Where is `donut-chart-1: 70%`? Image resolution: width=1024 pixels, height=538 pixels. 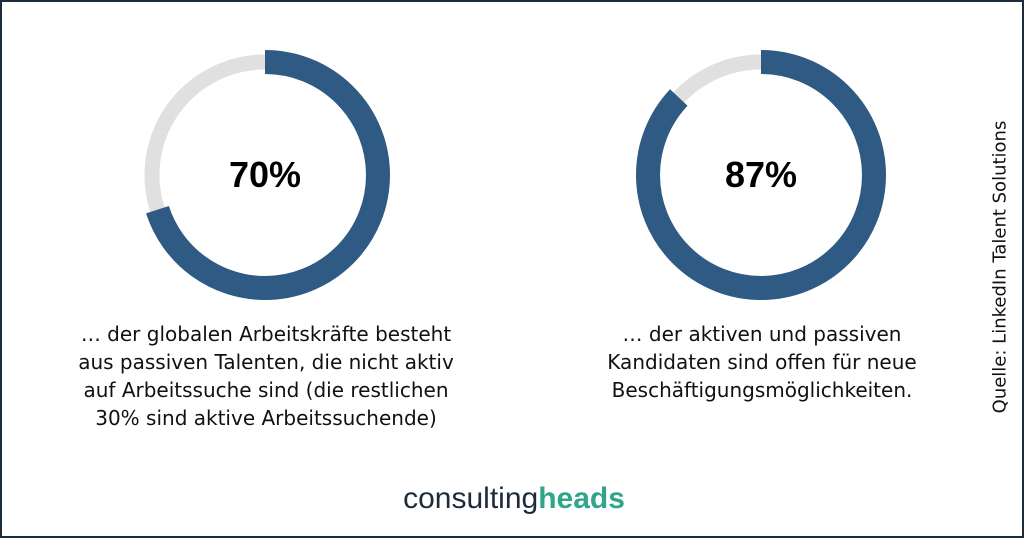
donut-chart-1: 70% is located at coordinates (265, 175).